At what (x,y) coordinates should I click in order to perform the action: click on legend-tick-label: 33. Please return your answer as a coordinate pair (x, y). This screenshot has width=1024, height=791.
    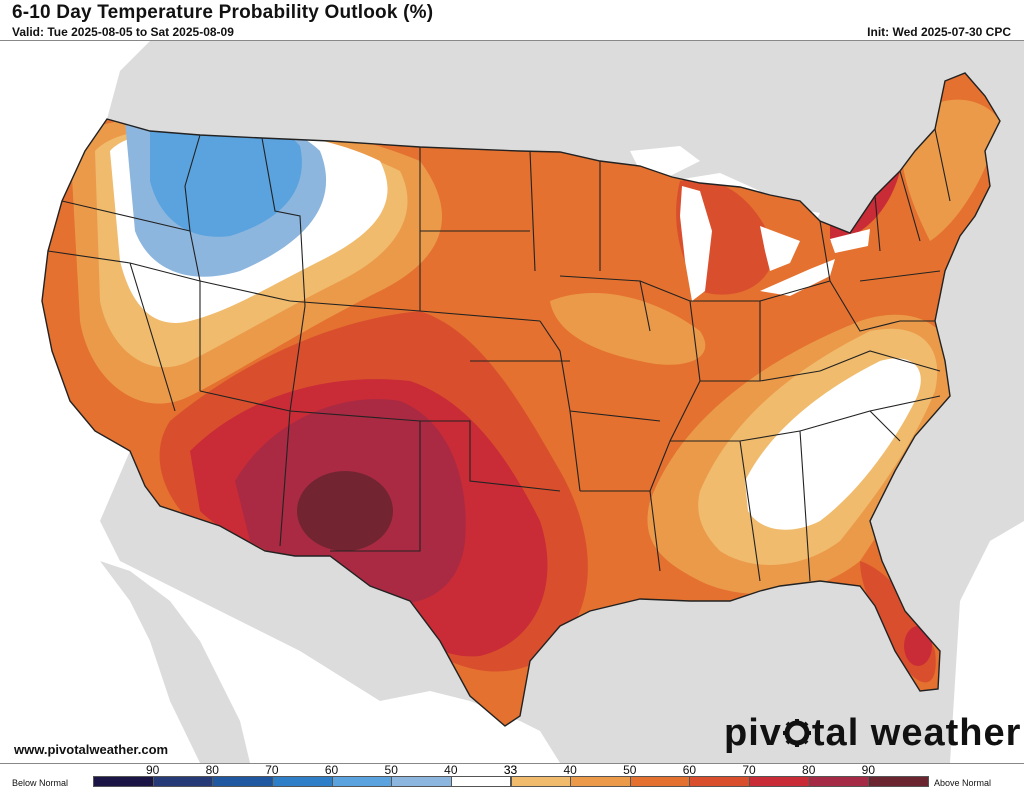
    Looking at the image, I should click on (510, 770).